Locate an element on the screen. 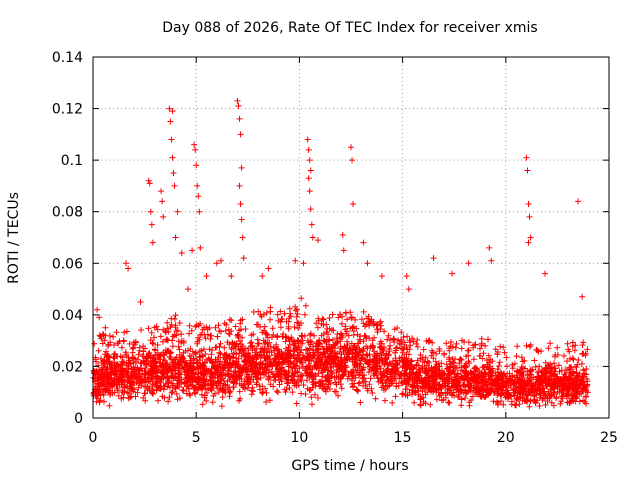  x-tick-label: 25 is located at coordinates (609, 438).